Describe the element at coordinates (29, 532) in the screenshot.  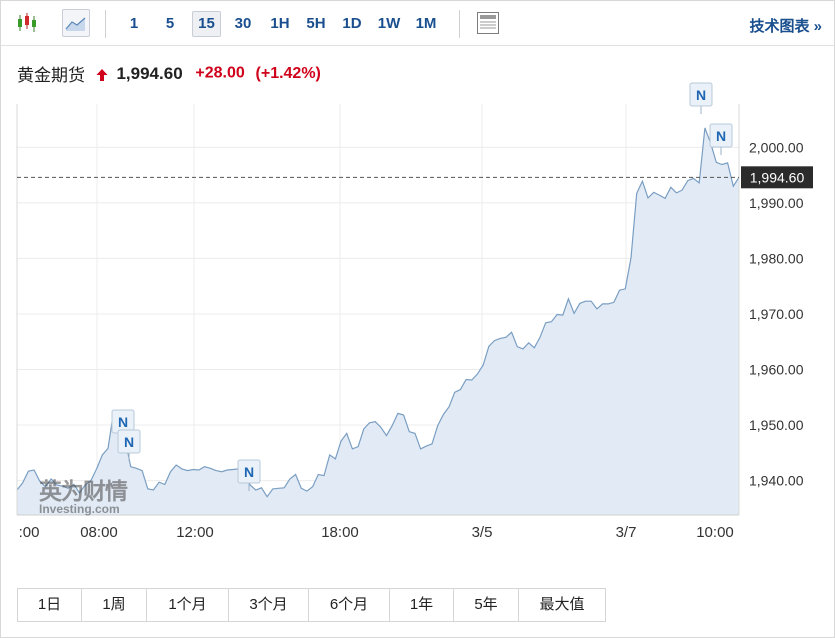
I see `x-tick-label: :00` at that location.